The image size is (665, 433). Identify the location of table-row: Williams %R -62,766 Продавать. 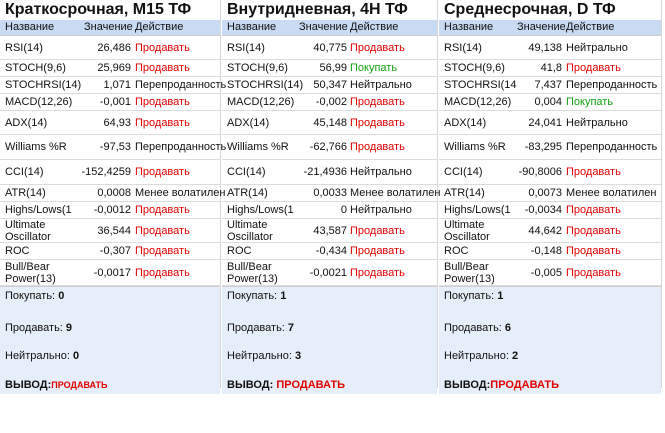
(329, 147).